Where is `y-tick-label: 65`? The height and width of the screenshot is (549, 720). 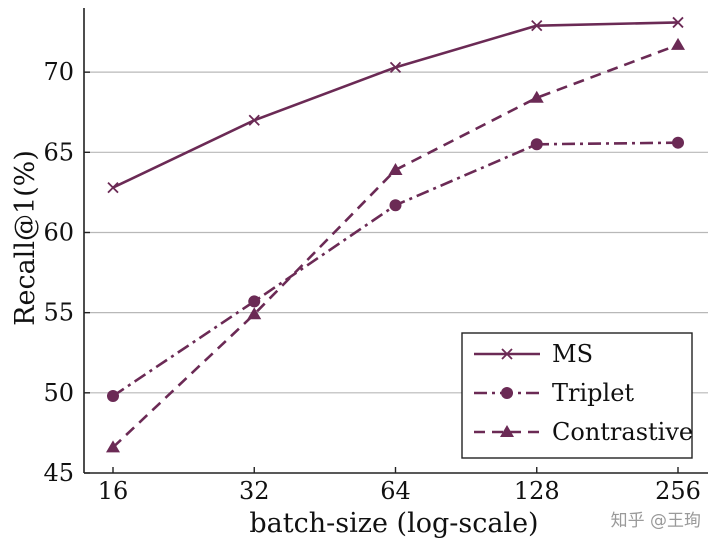 y-tick-label: 65 is located at coordinates (58, 152).